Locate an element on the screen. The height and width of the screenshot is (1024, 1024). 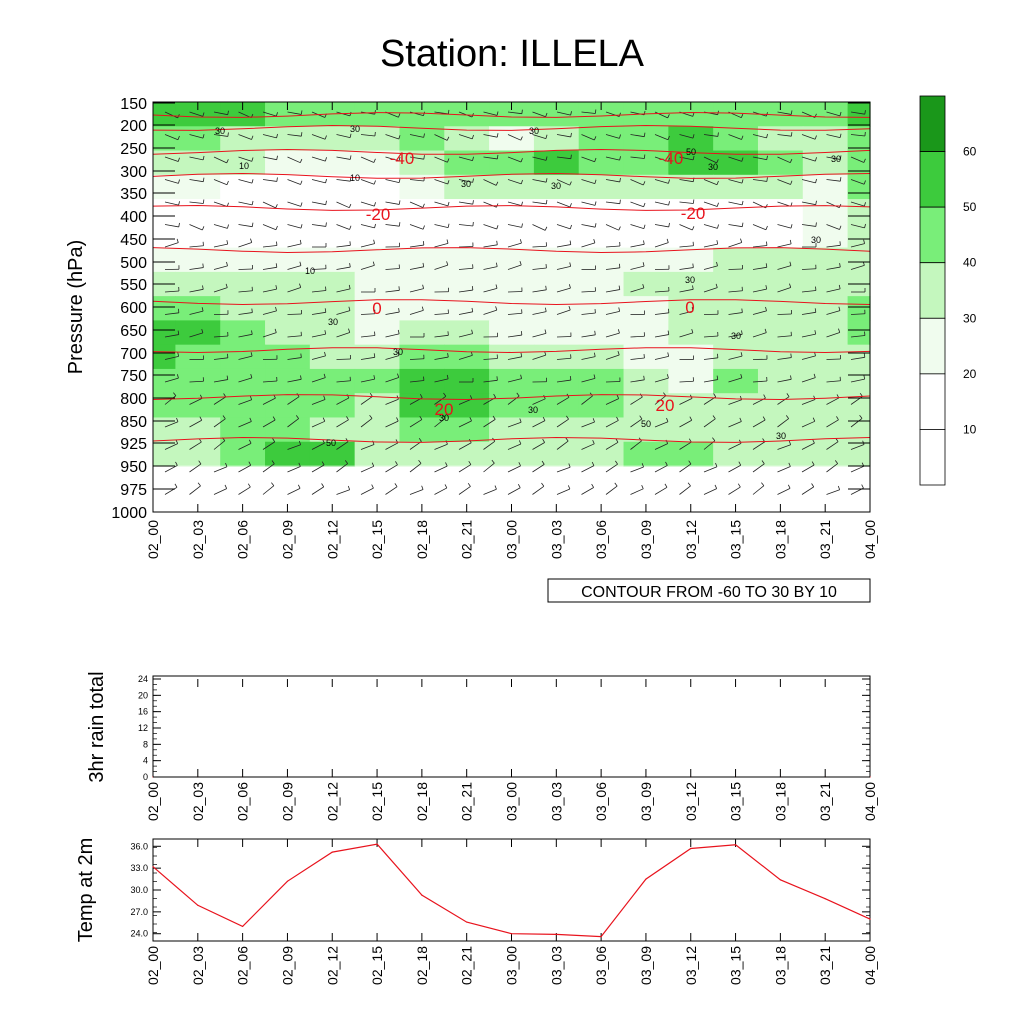
y-tick-label: 27.0 is located at coordinates (139, 912).